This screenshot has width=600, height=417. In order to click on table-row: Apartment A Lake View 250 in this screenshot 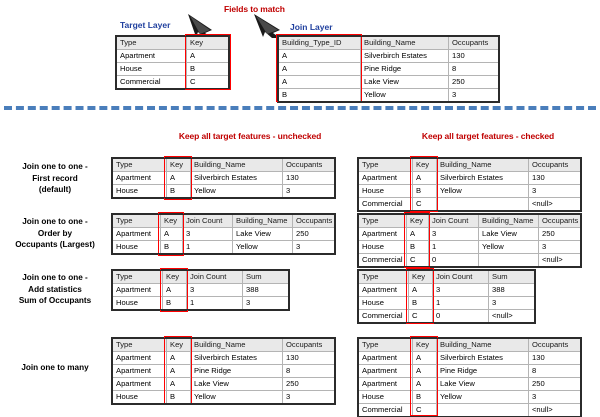, I will do `click(223, 384)`.